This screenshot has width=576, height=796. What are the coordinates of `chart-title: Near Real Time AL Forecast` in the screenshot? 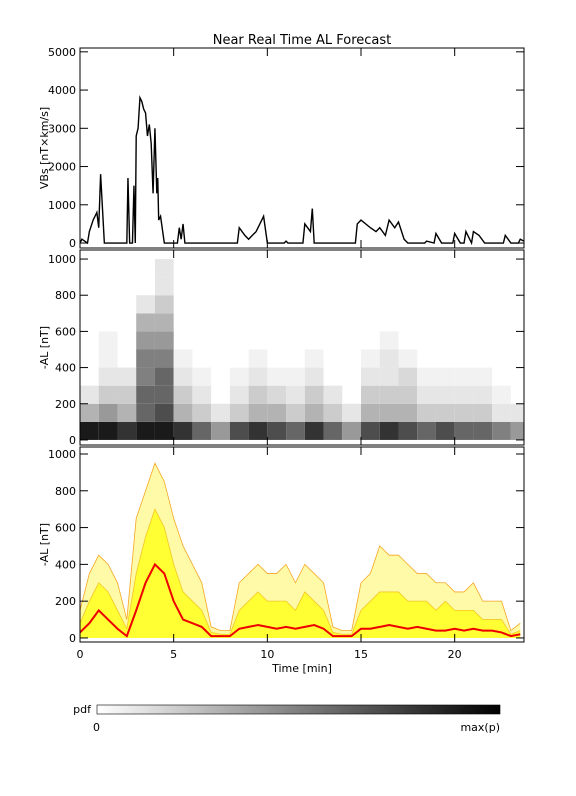 It's located at (302, 40).